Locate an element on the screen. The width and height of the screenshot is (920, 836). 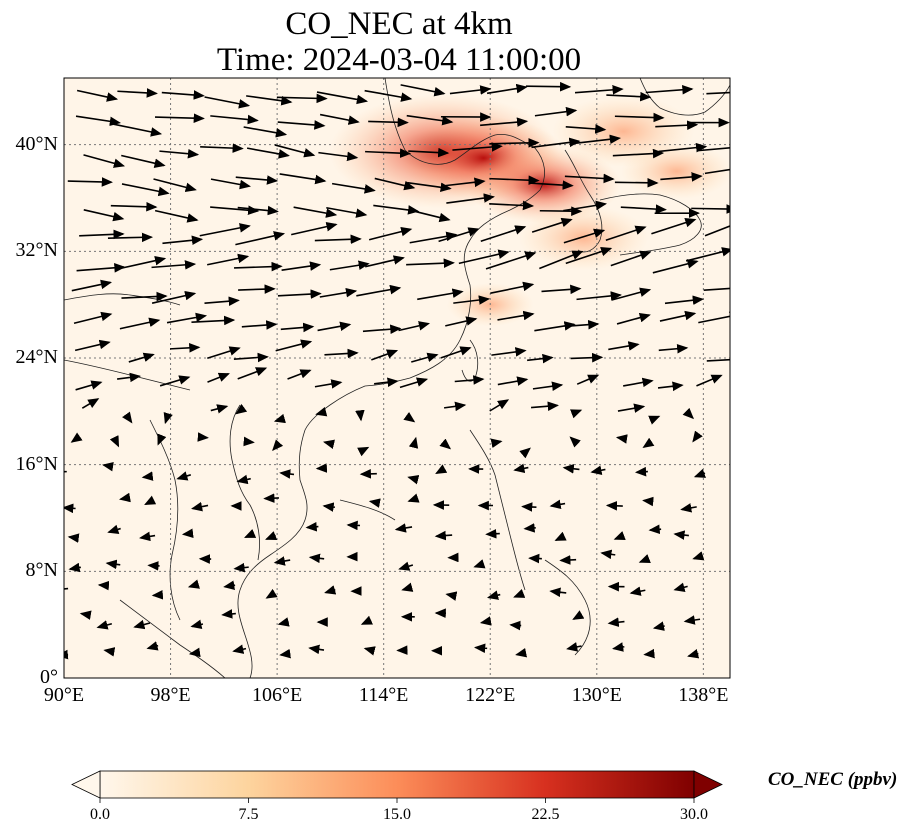
concentration-plume is located at coordinates (583, 238).